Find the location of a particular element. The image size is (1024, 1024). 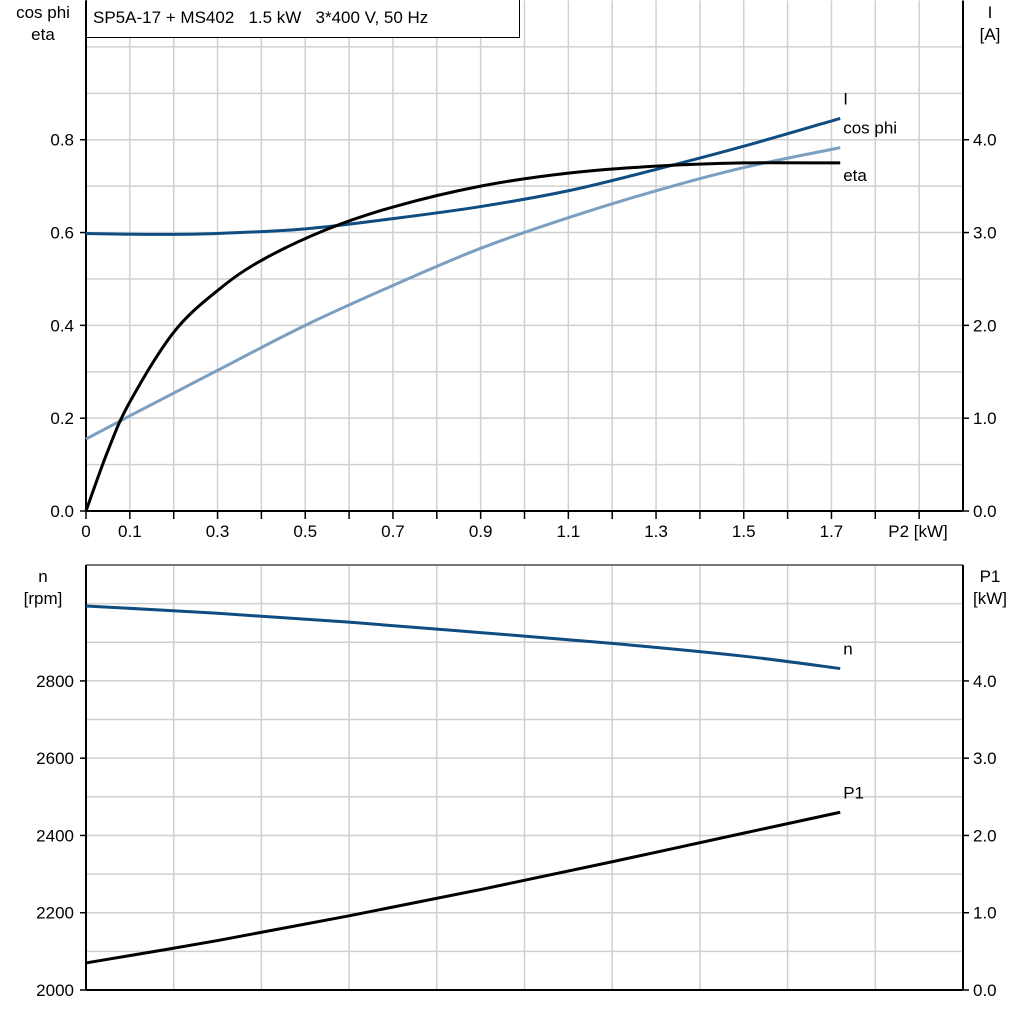

left-axis-tick-label: 0.8 is located at coordinates (62, 140).